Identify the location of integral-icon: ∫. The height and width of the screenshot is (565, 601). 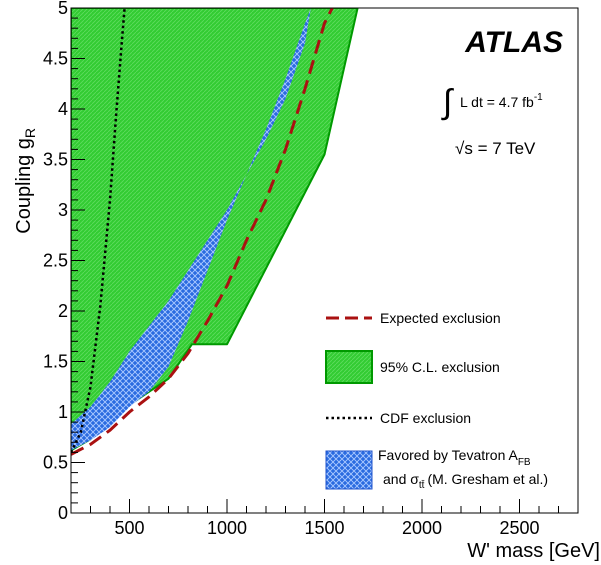
(447, 102).